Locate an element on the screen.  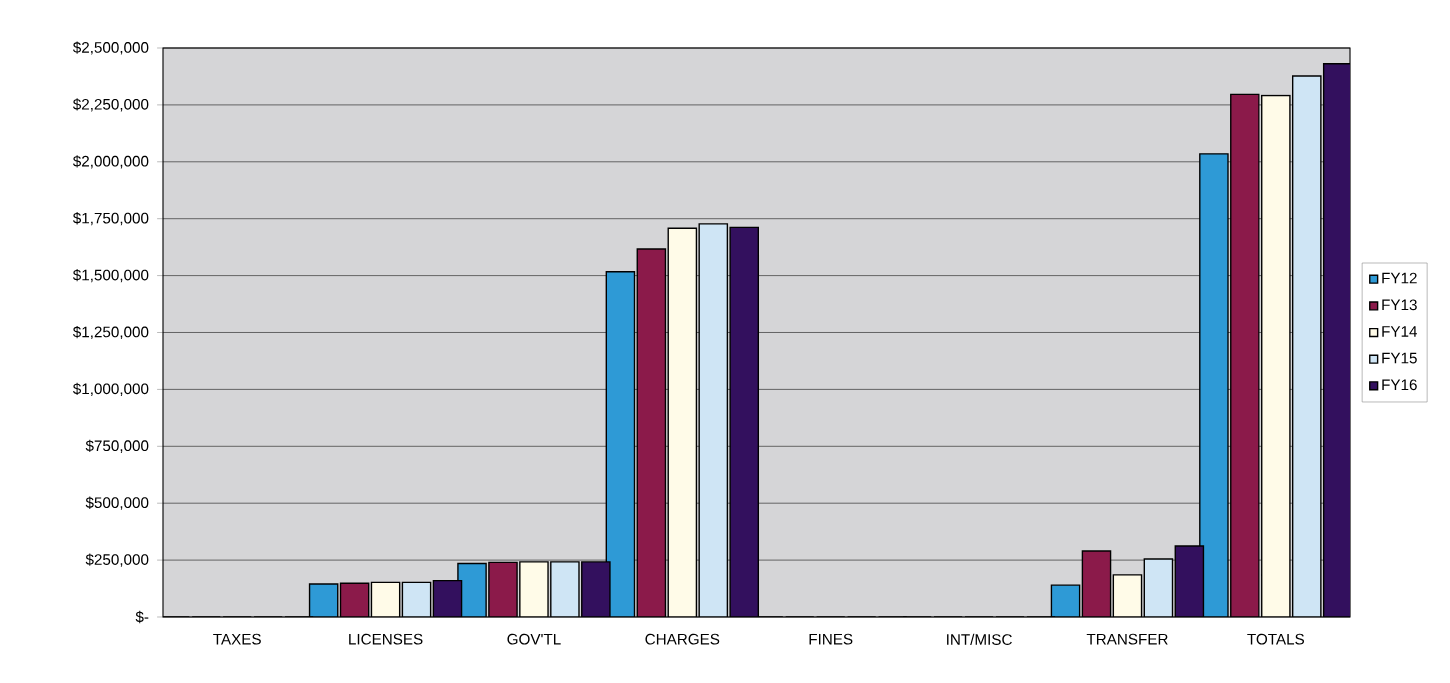
x-tick-label: TOTALS is located at coordinates (1276, 639).